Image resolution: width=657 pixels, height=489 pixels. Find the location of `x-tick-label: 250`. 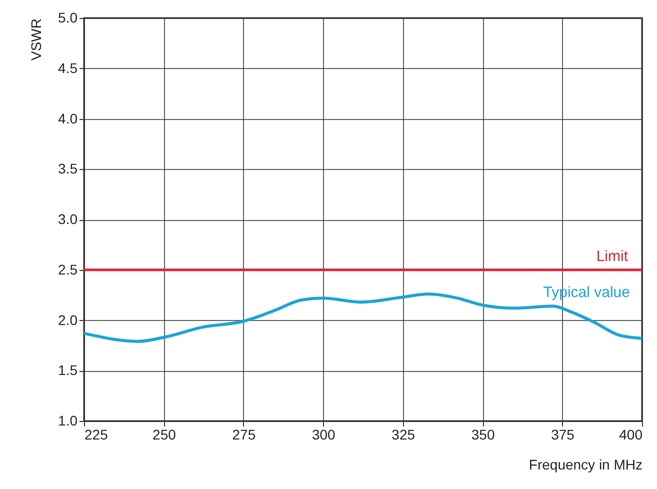

x-tick-label: 250 is located at coordinates (164, 434).